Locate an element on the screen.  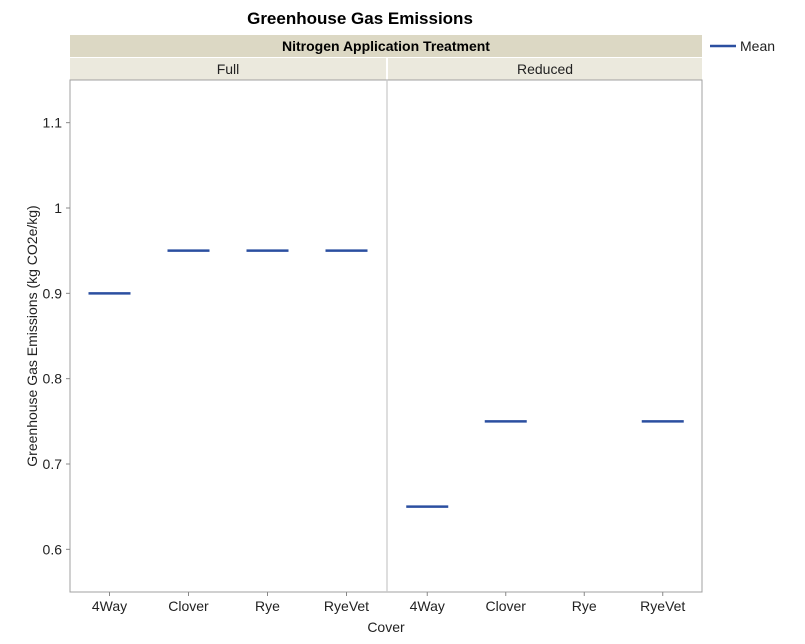
y-tick-label: 0.7 is located at coordinates (53, 464).